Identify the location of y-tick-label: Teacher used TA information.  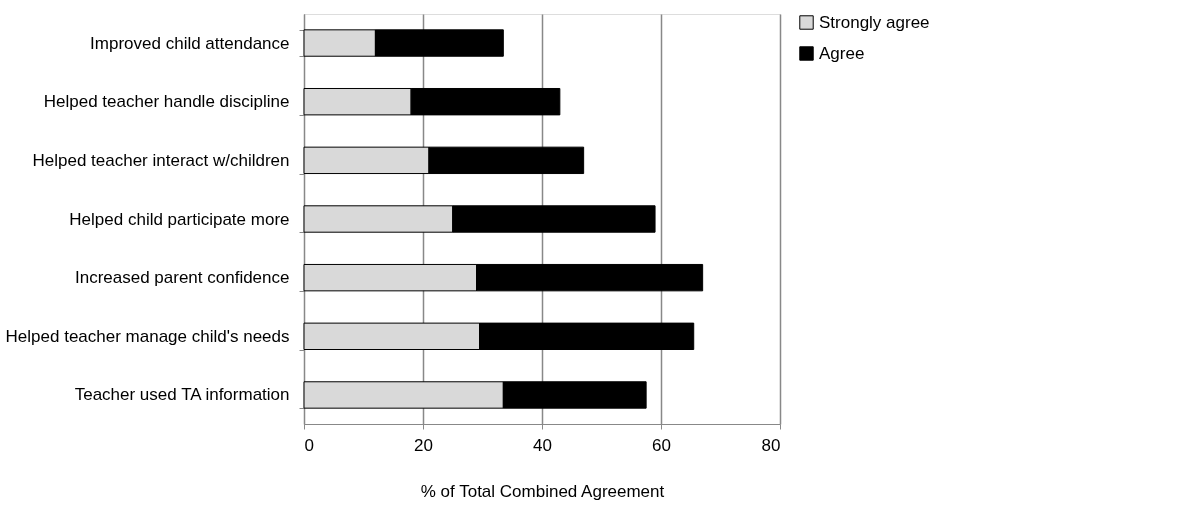
(182, 395).